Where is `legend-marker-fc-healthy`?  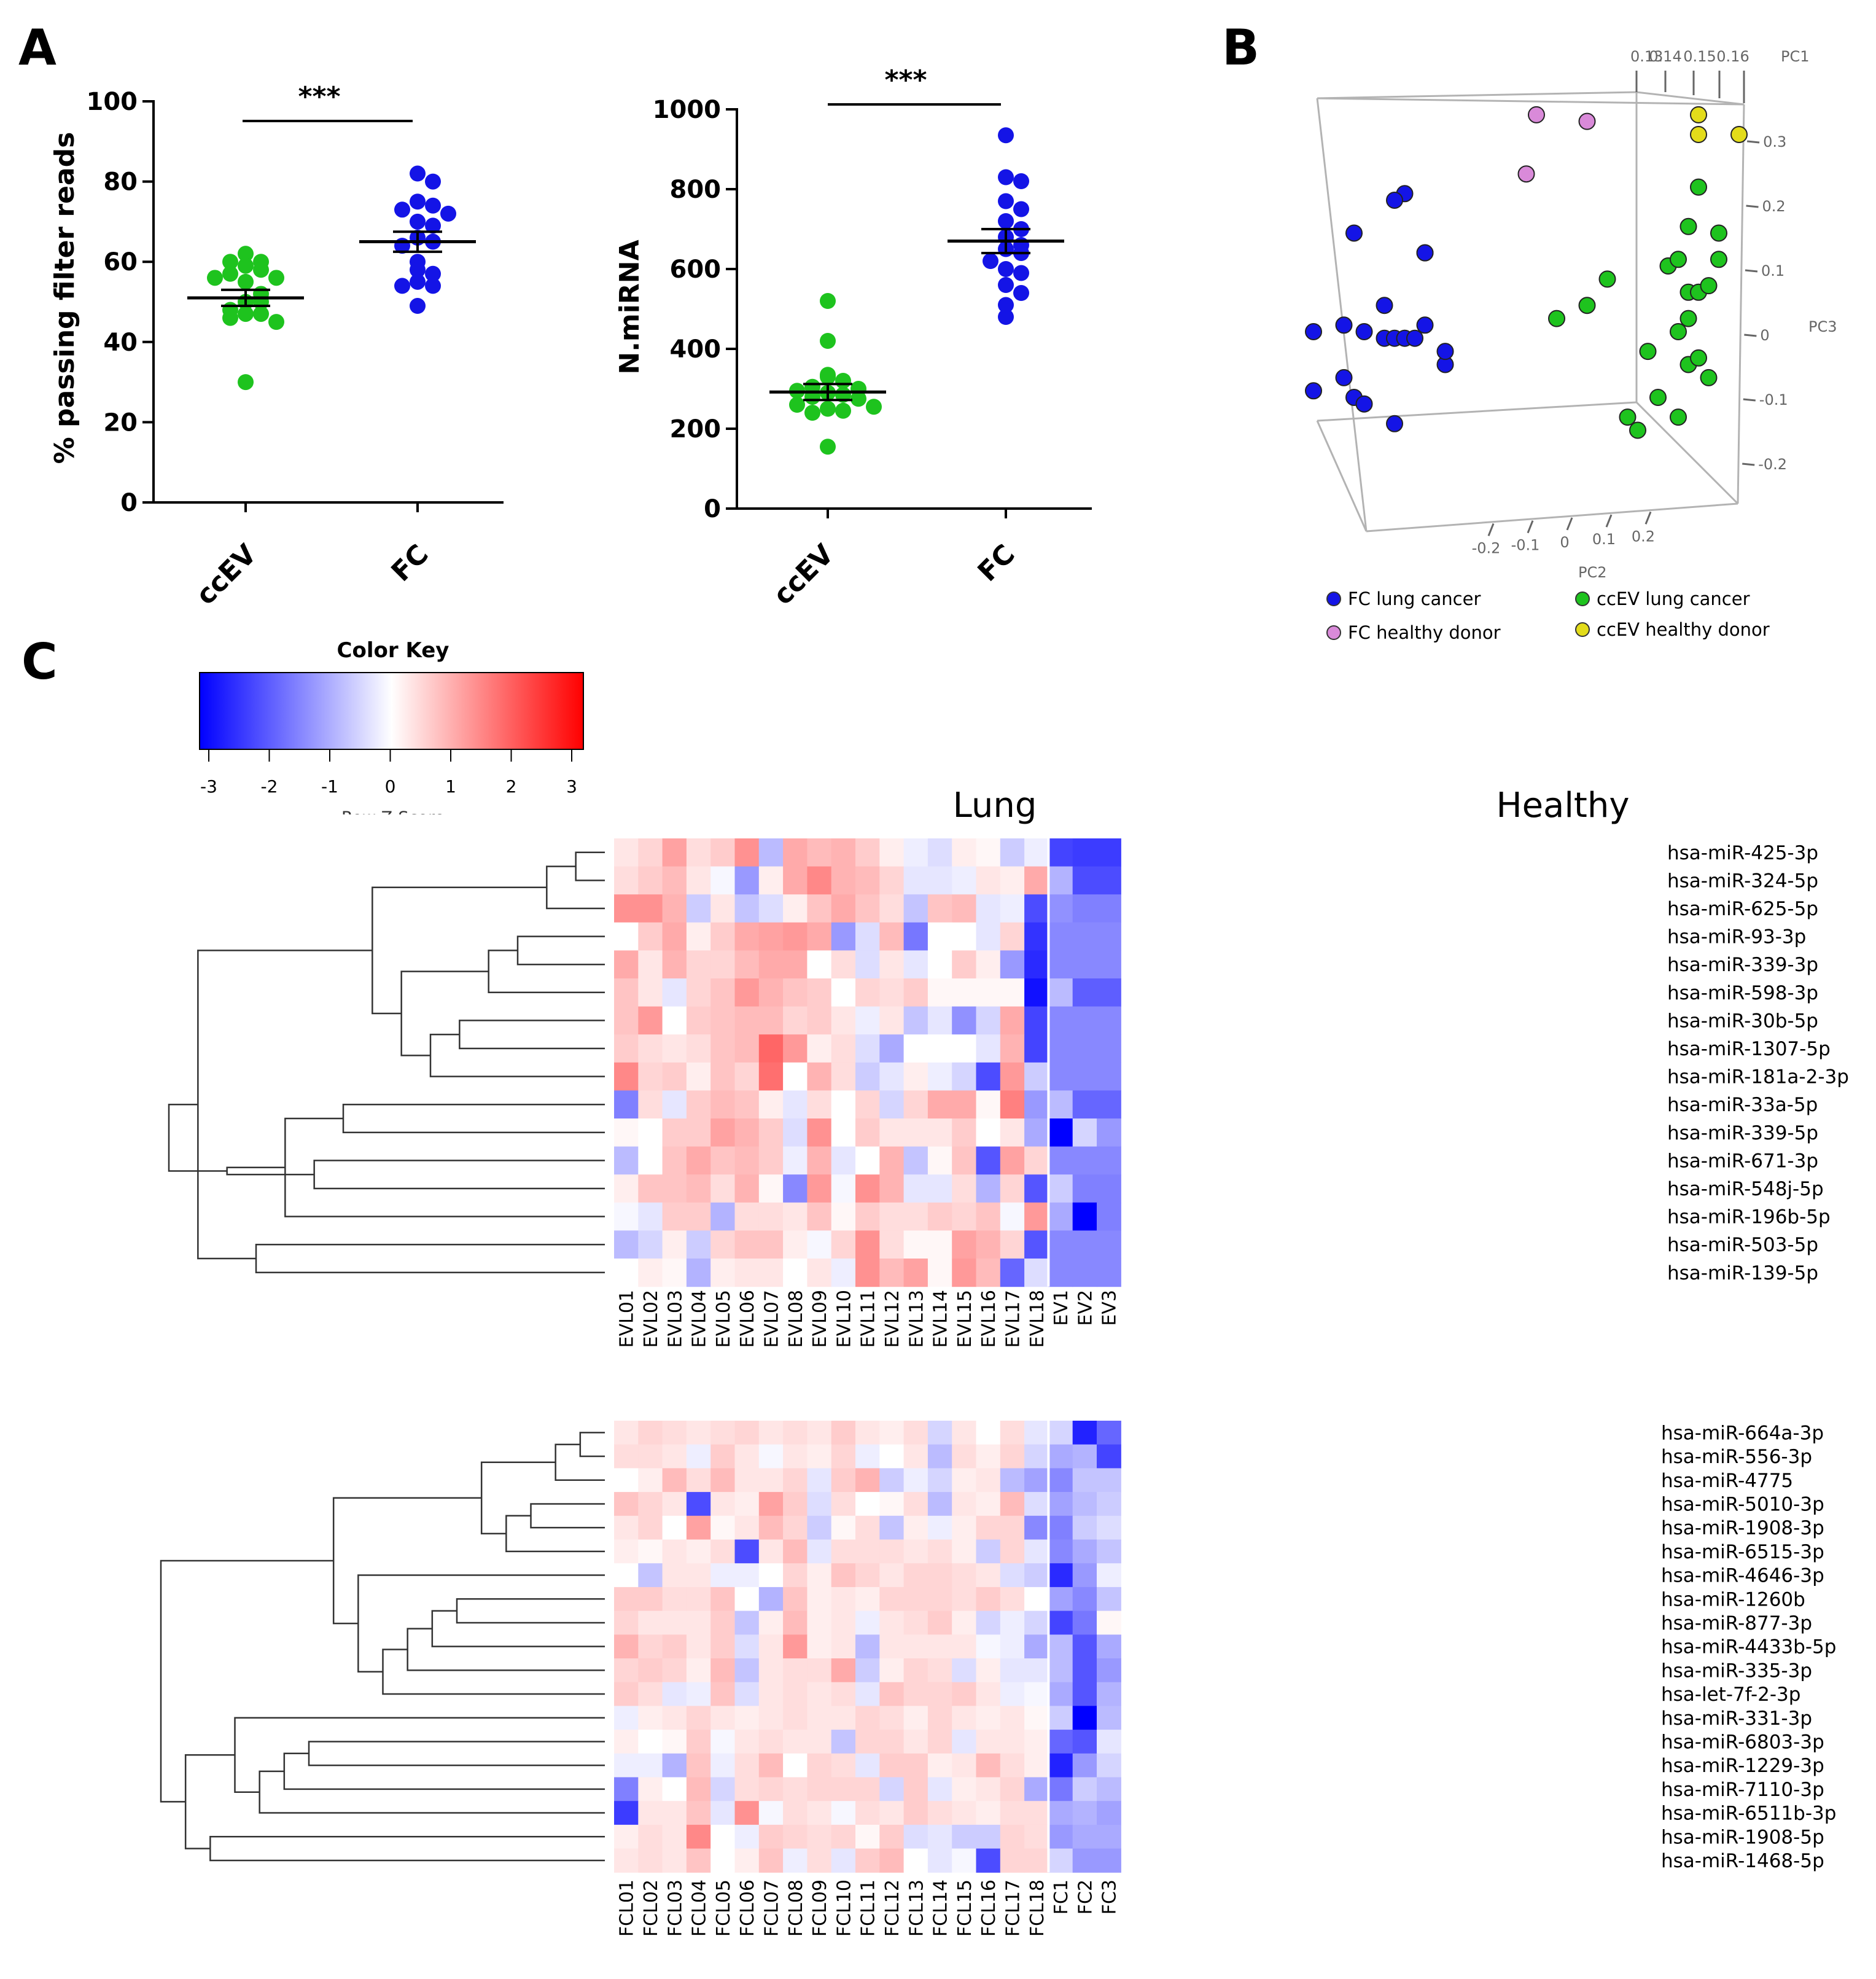
legend-marker-fc-healthy is located at coordinates (1333, 632).